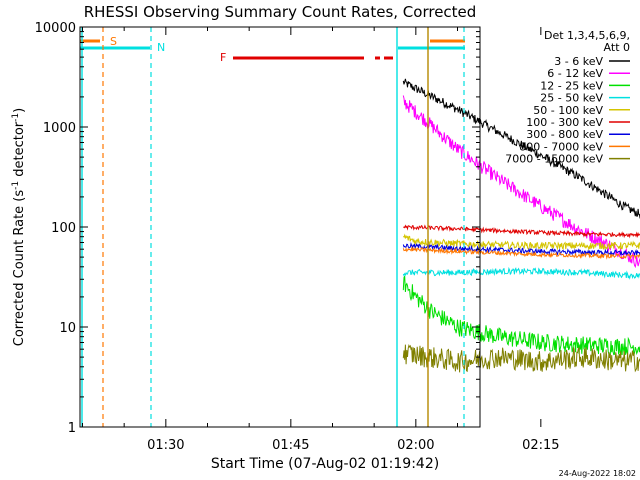 The width and height of the screenshot is (640, 480). I want to click on y-tick-label: 10000, so click(55, 28).